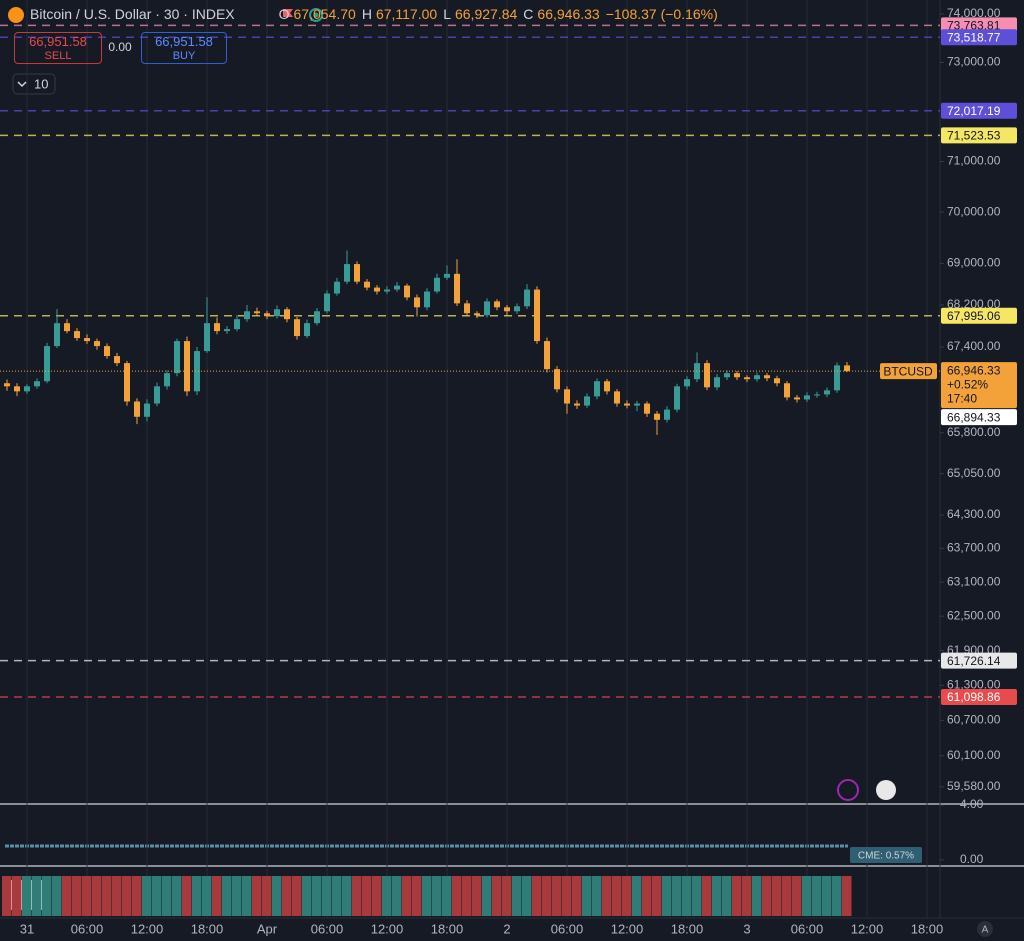 This screenshot has height=941, width=1024. I want to click on quantity-chip, so click(34, 84).